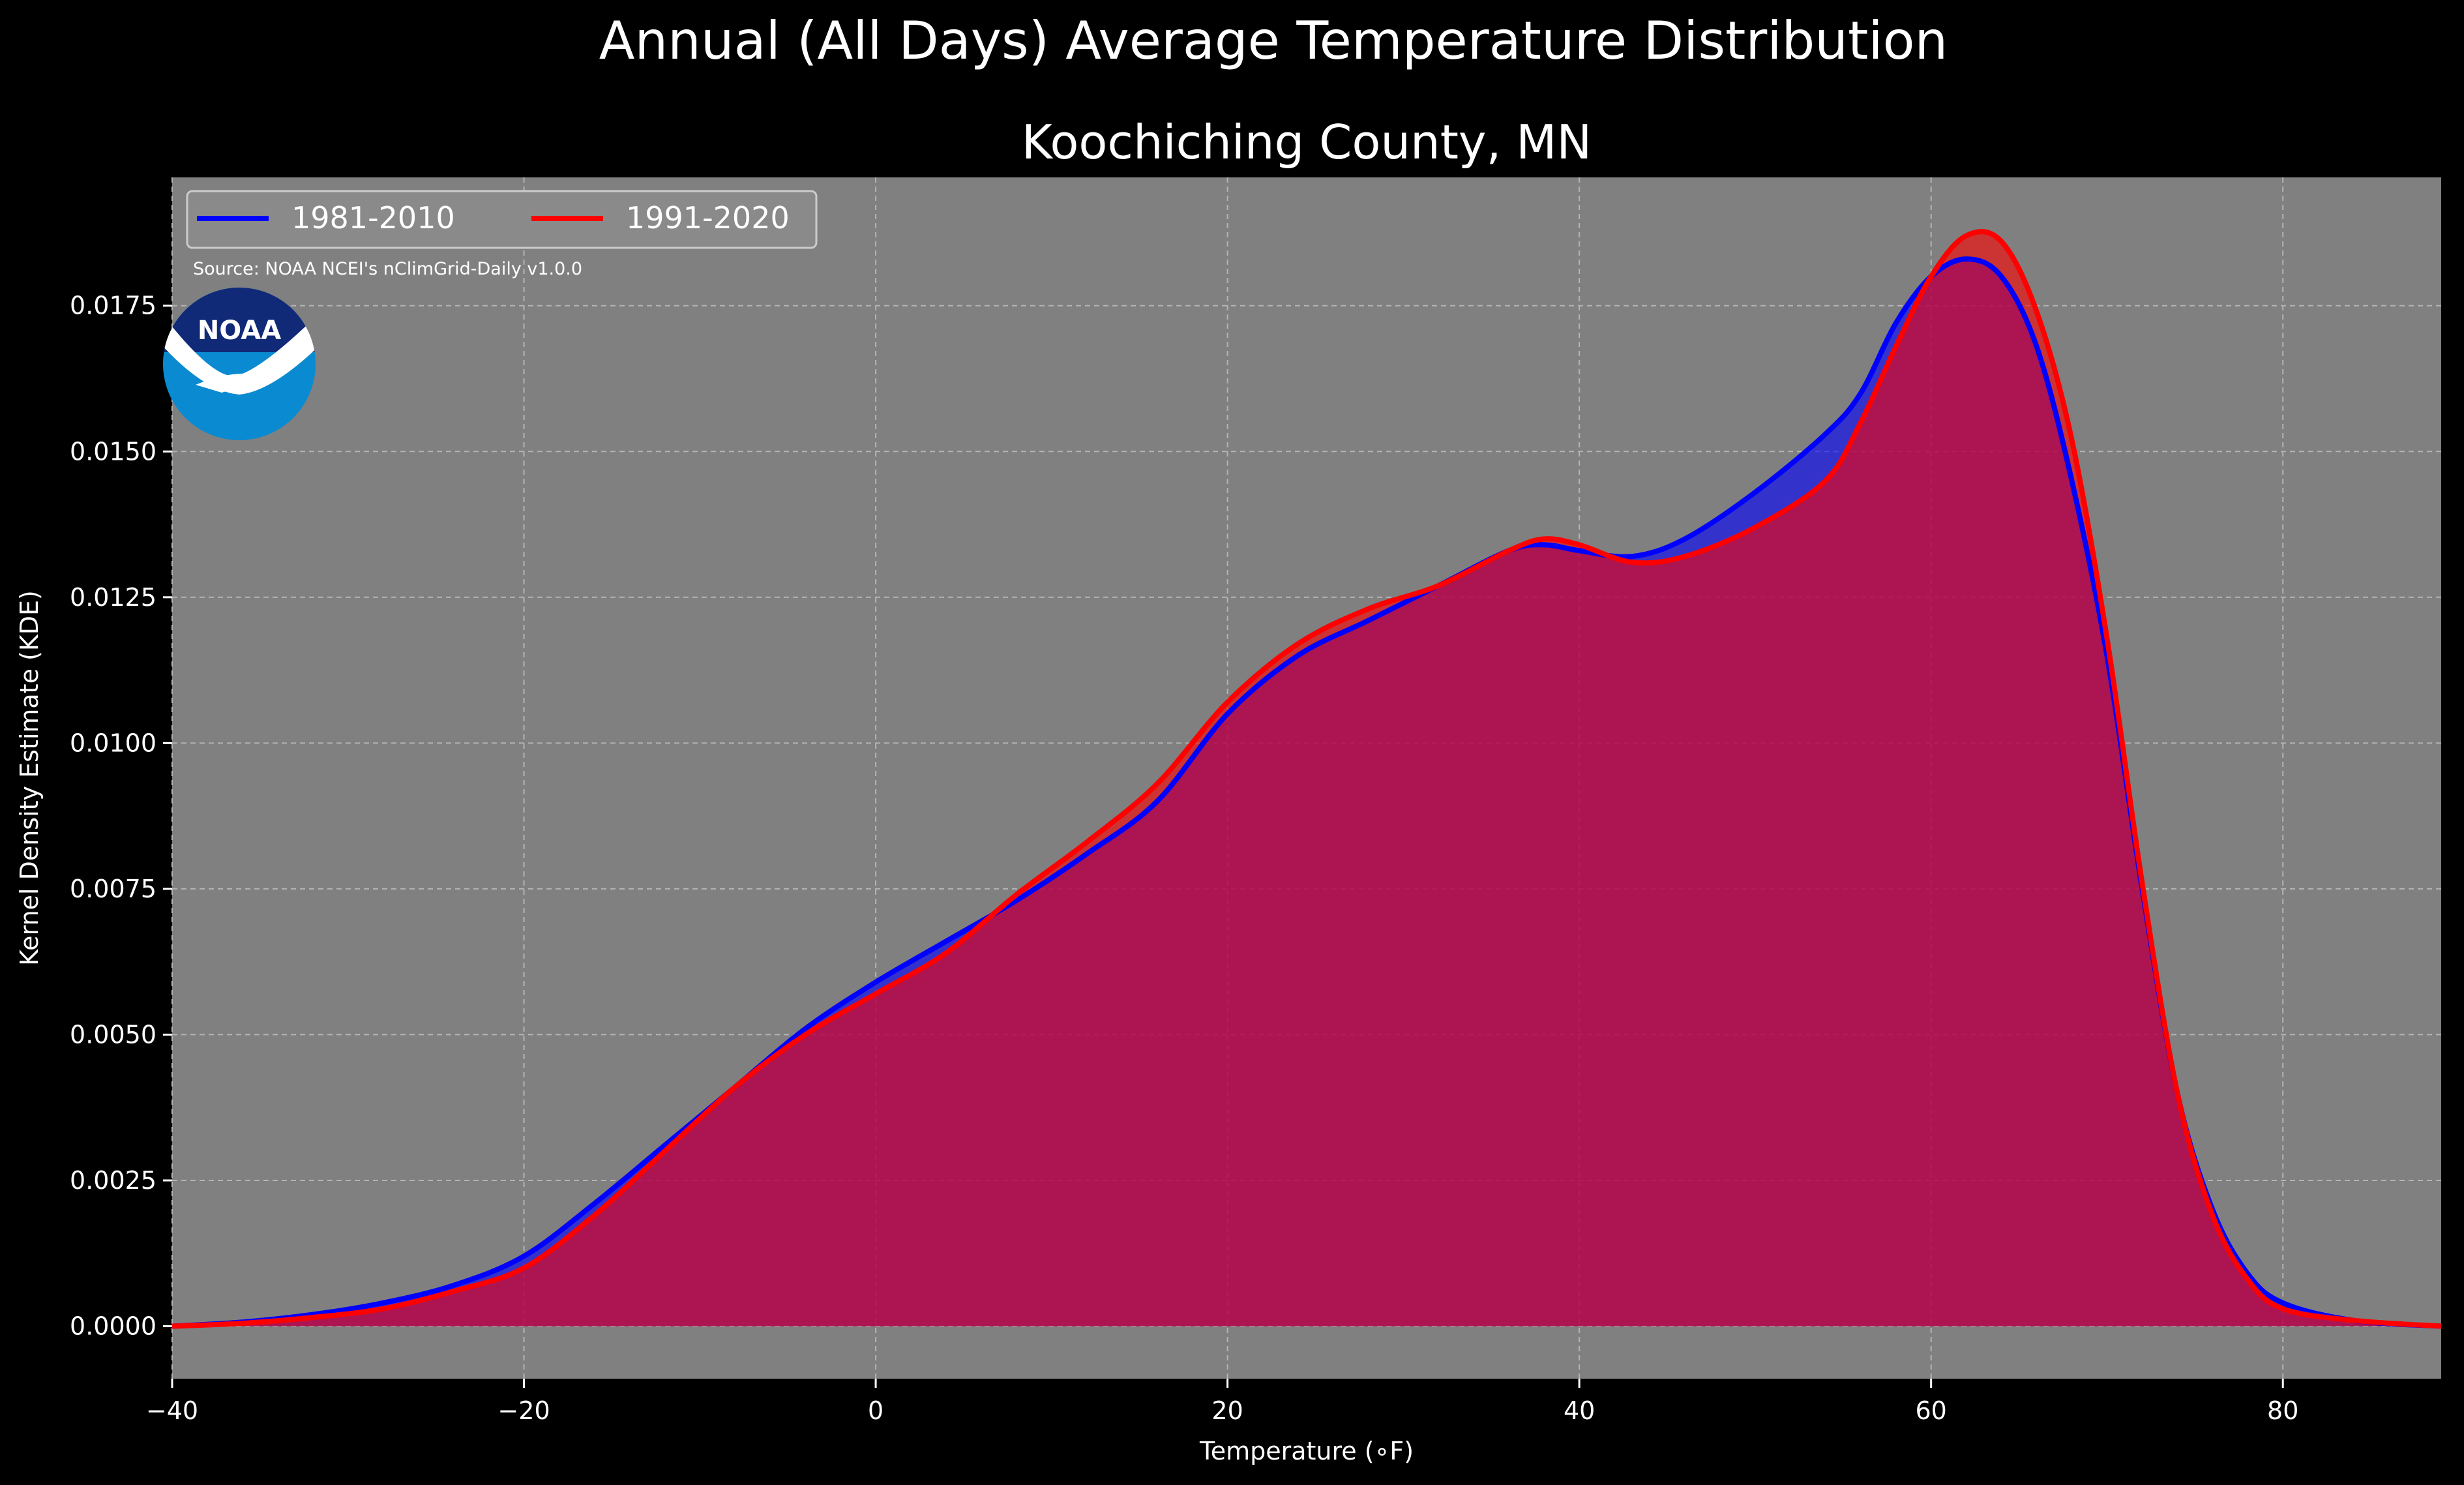 The height and width of the screenshot is (1485, 2464). What do you see at coordinates (113, 1326) in the screenshot?
I see `y-tick-label: 0.0000` at bounding box center [113, 1326].